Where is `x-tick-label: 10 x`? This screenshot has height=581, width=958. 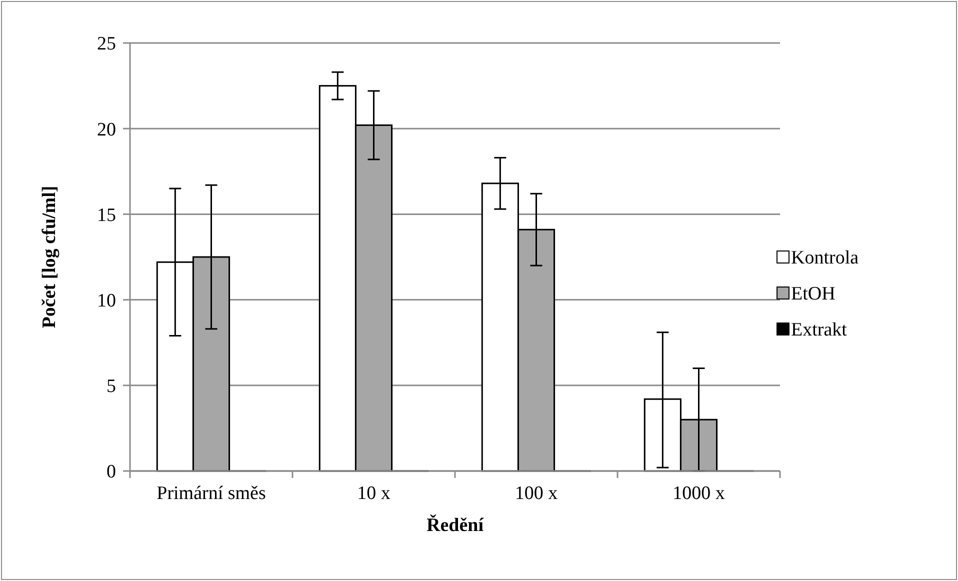
x-tick-label: 10 x is located at coordinates (374, 493).